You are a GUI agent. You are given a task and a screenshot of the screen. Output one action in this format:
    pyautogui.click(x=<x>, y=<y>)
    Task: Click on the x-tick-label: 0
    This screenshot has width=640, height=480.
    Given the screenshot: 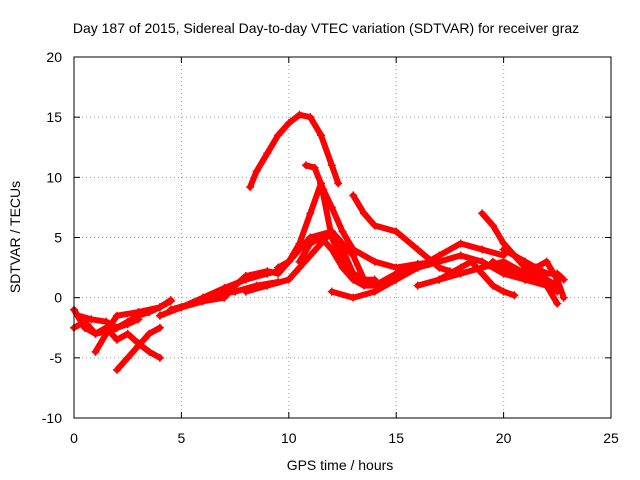 What is the action you would take?
    pyautogui.click(x=74, y=438)
    